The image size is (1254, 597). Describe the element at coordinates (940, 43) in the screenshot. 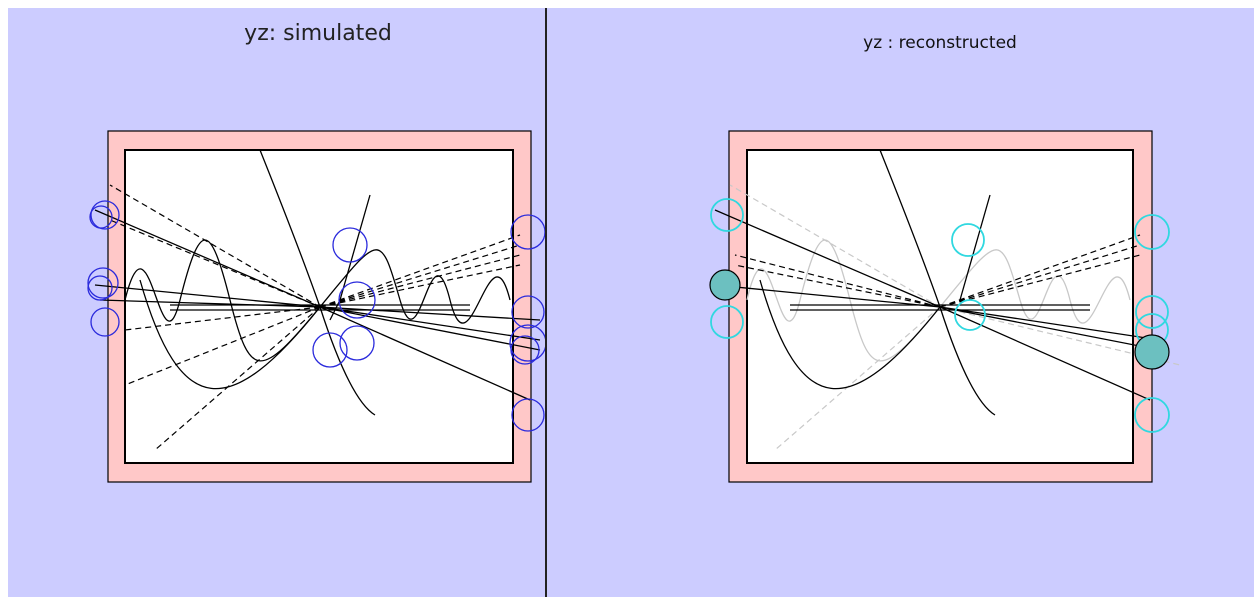

I see `panel-title: yz : reconstructed` at that location.